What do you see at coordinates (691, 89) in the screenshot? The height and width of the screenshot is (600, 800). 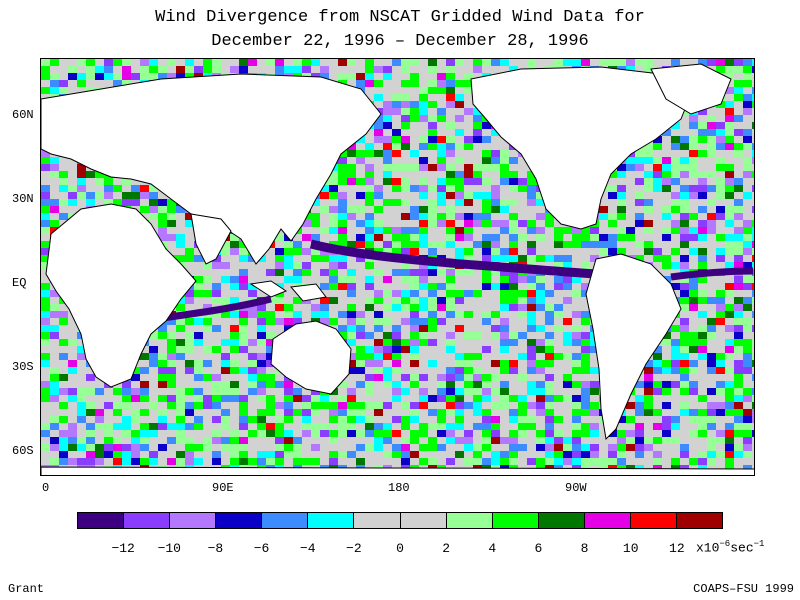 I see `greenland-landmass` at bounding box center [691, 89].